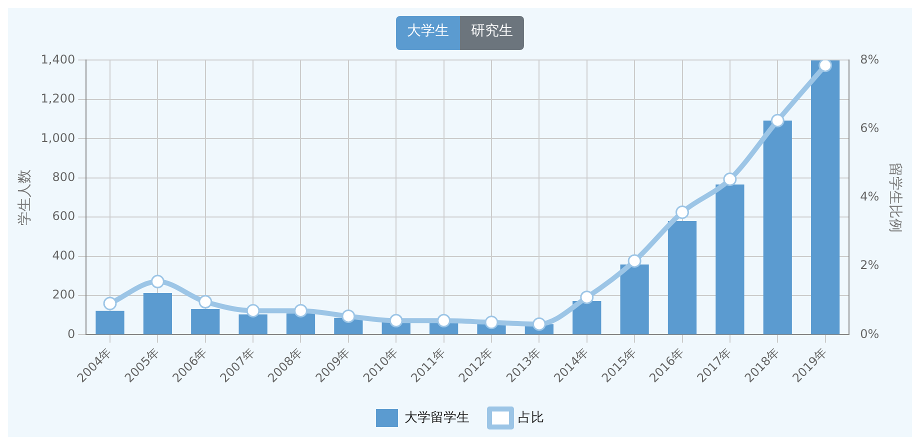 This screenshot has width=920, height=445. What do you see at coordinates (25, 197) in the screenshot?
I see `y-axis-title: 学生人数` at bounding box center [25, 197].